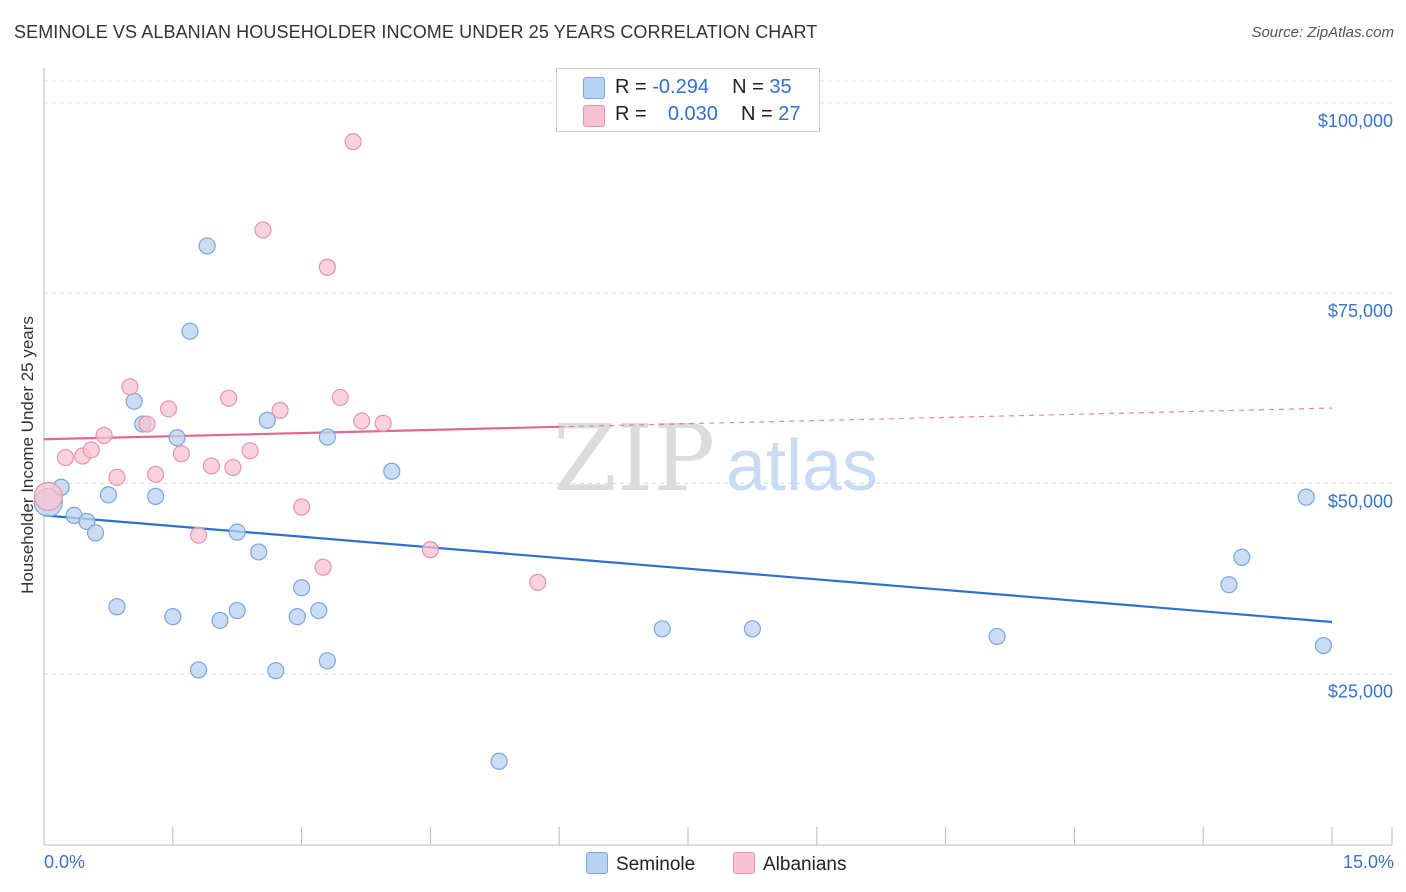 The height and width of the screenshot is (892, 1406). I want to click on source-label: Source: ZipAtlas.com, so click(1322, 32).